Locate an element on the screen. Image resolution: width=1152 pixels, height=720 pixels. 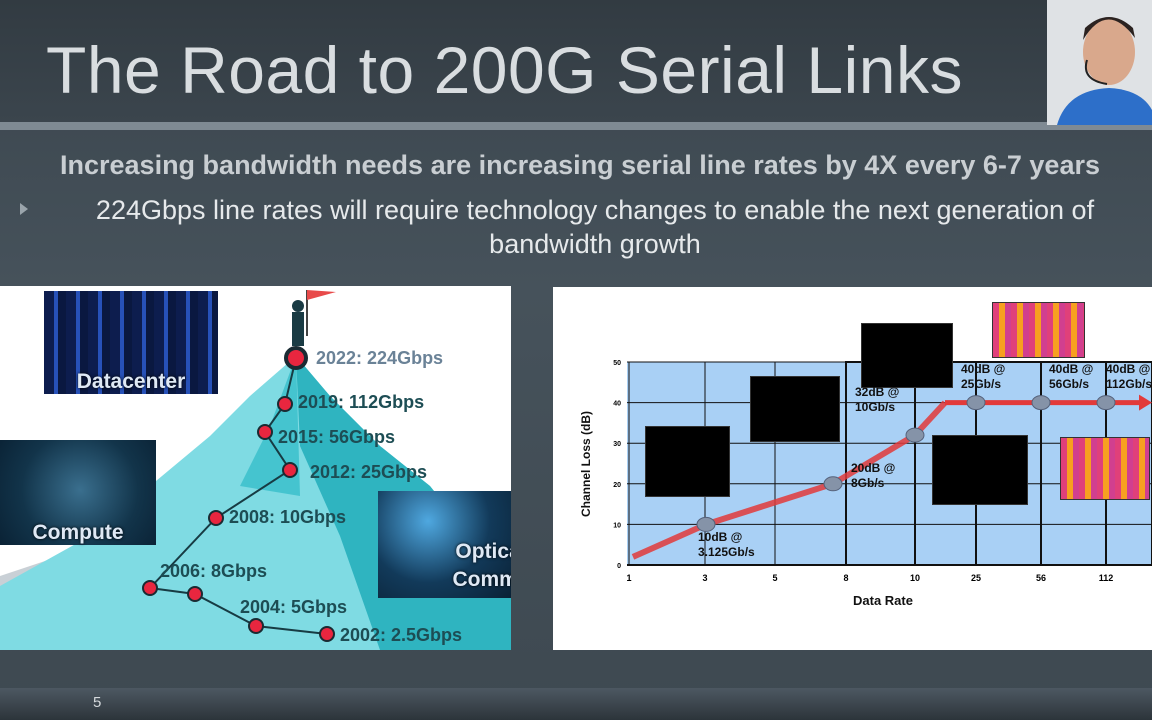
datacenter-image: Datacenter is located at coordinates (131, 342).